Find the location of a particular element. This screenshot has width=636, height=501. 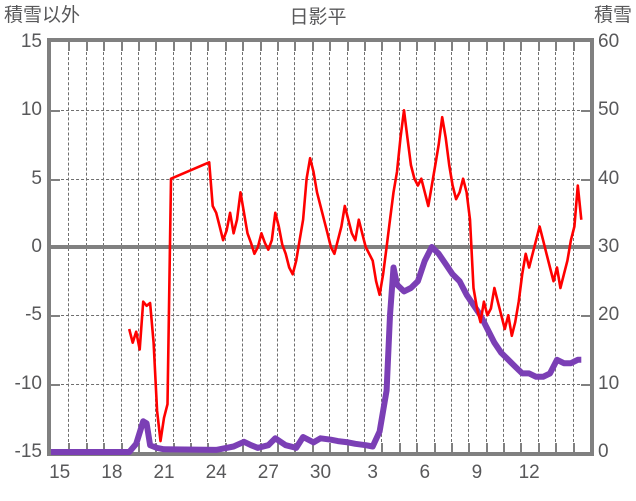

y-axis-right-label: 50 is located at coordinates (609, 110).